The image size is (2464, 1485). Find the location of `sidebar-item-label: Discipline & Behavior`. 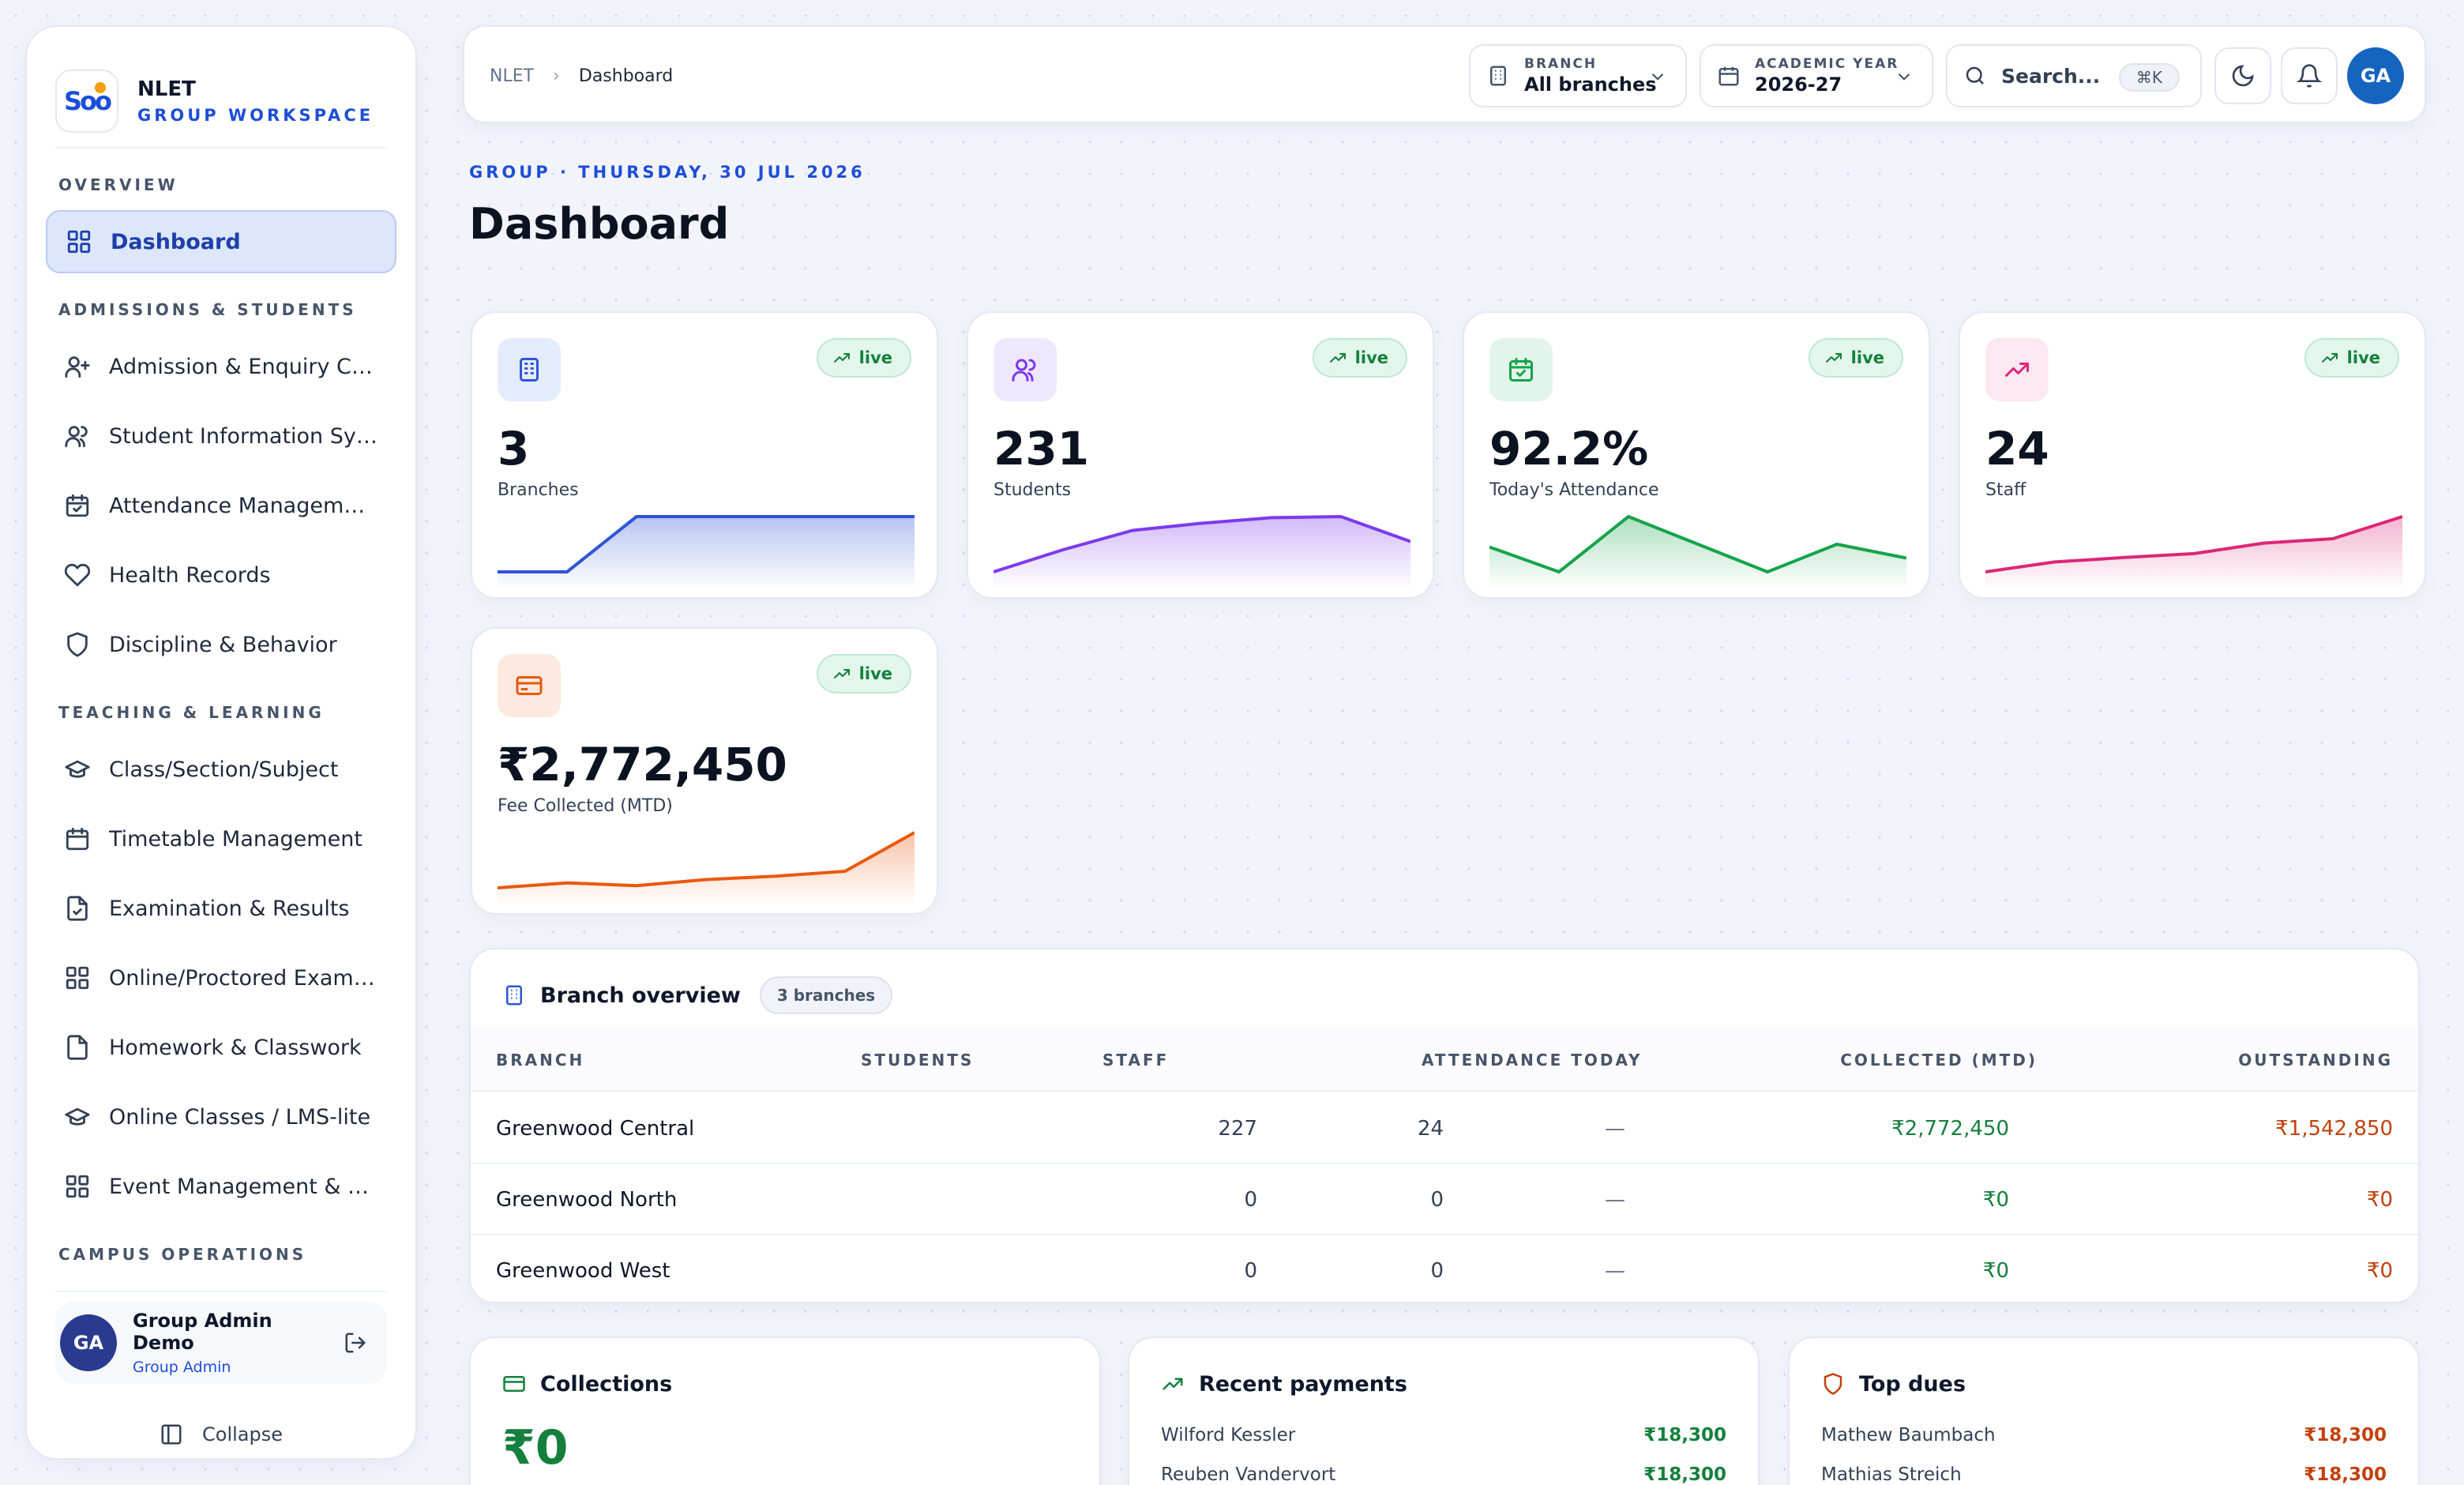

sidebar-item-label: Discipline & Behavior is located at coordinates (223, 644).